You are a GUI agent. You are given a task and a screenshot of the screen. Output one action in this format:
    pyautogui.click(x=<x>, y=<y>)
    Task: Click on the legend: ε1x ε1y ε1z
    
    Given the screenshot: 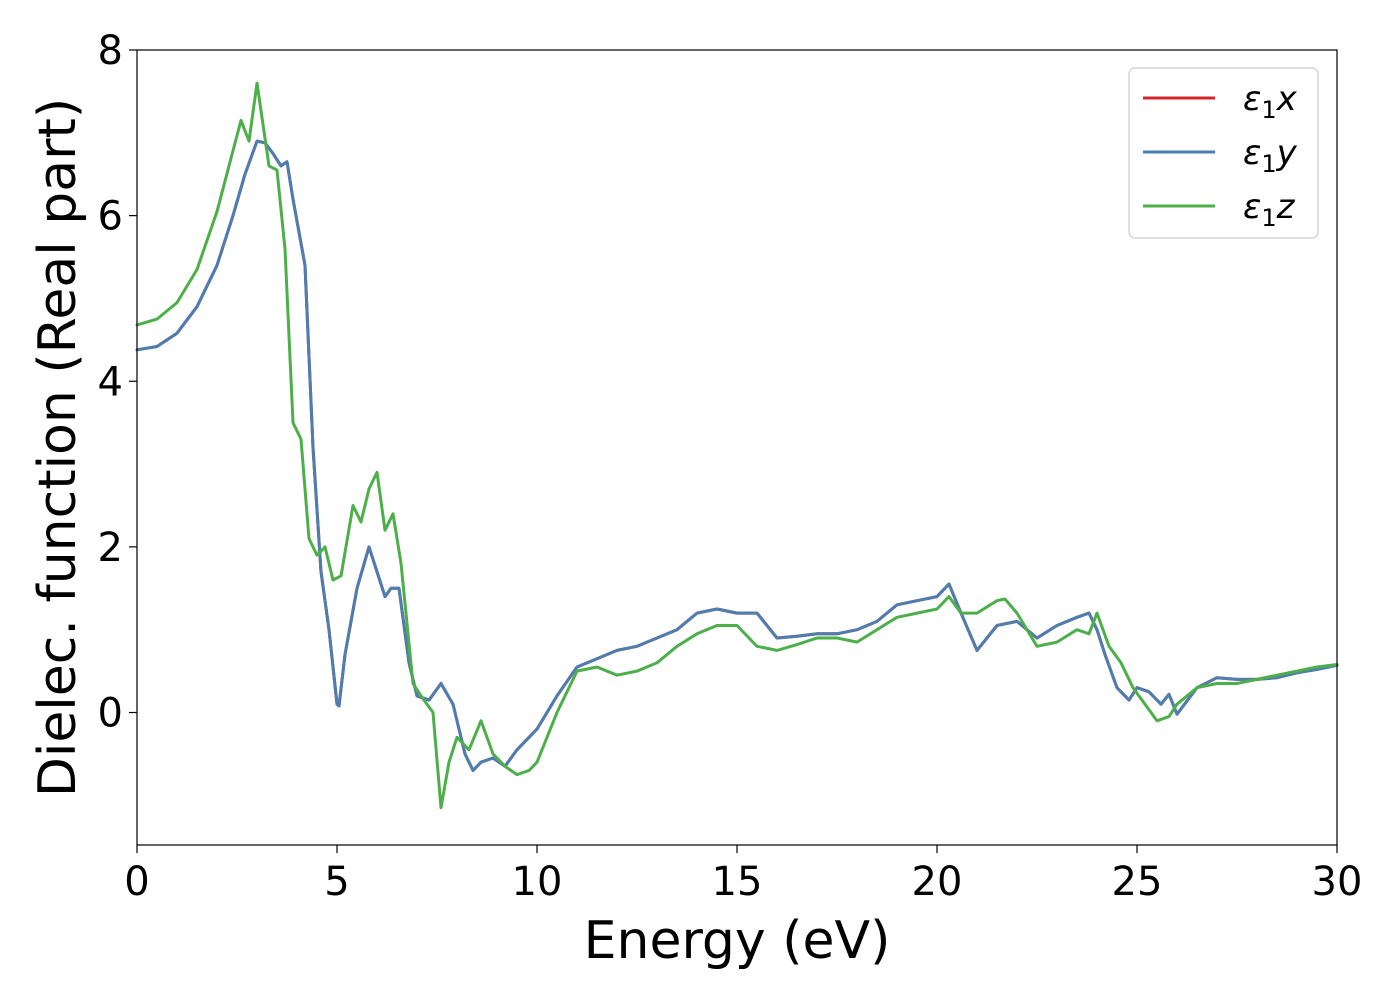 What is the action you would take?
    pyautogui.click(x=1223, y=153)
    